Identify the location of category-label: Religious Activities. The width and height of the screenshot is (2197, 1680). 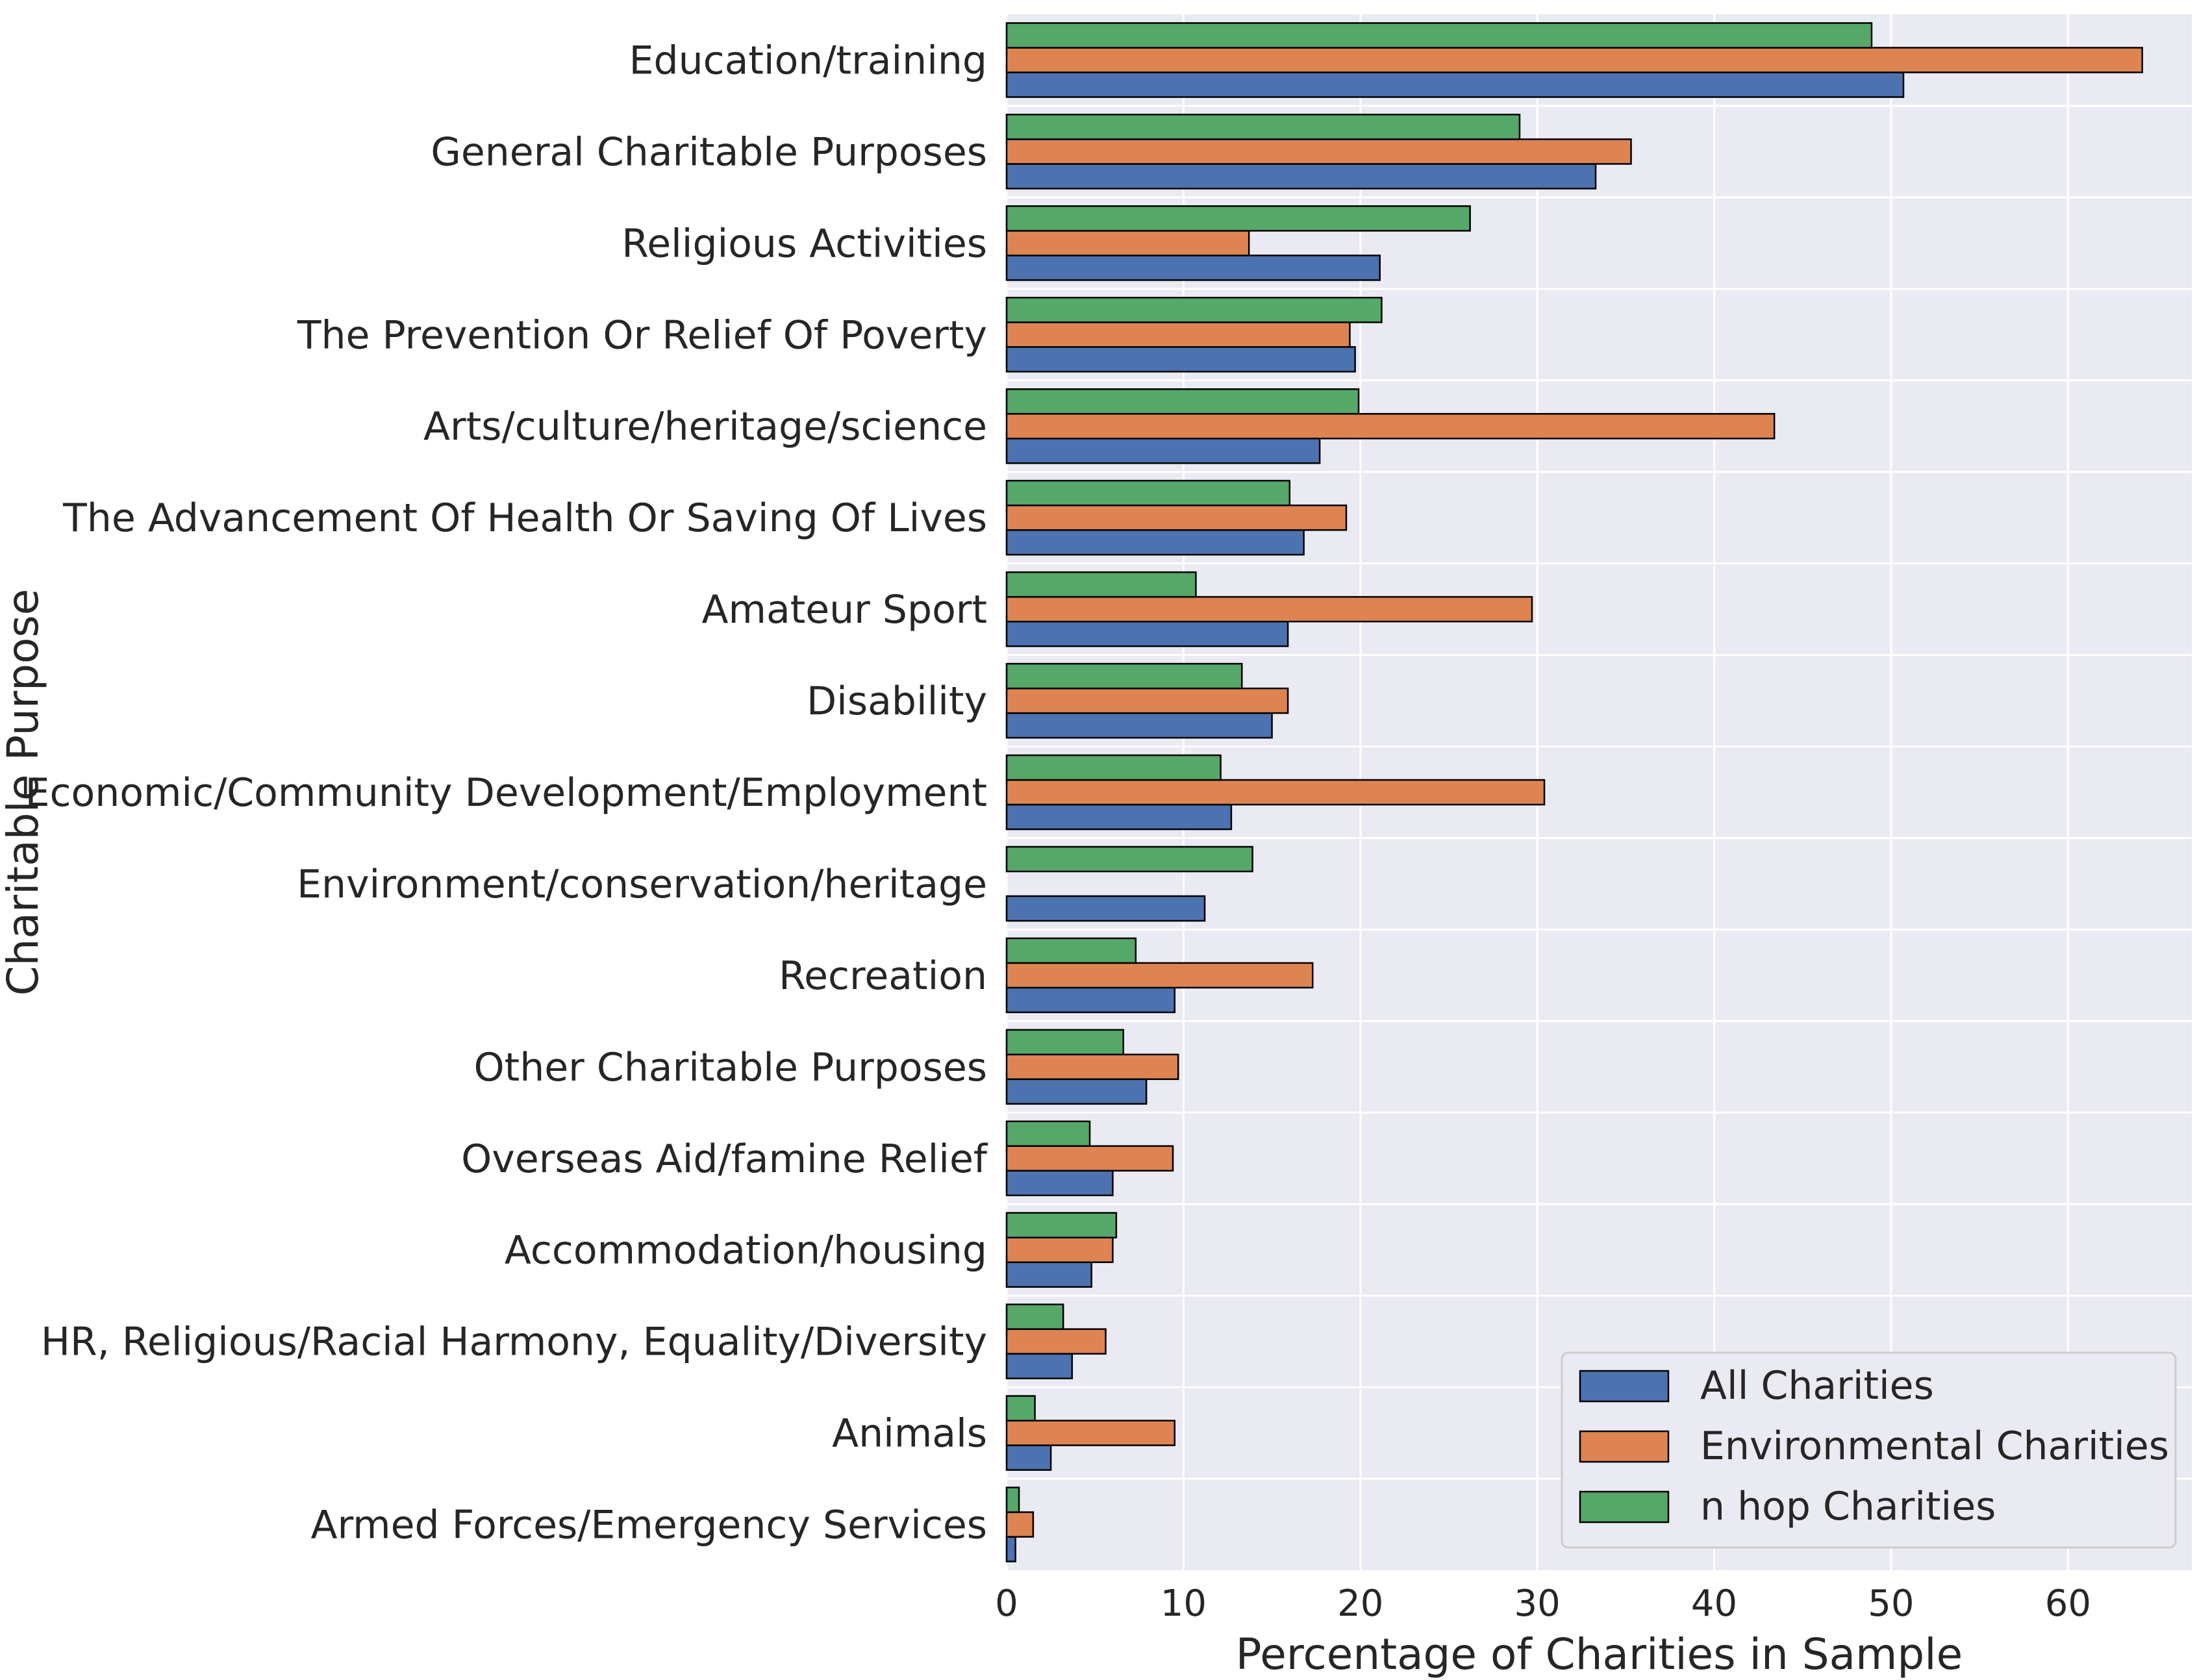
(804, 244).